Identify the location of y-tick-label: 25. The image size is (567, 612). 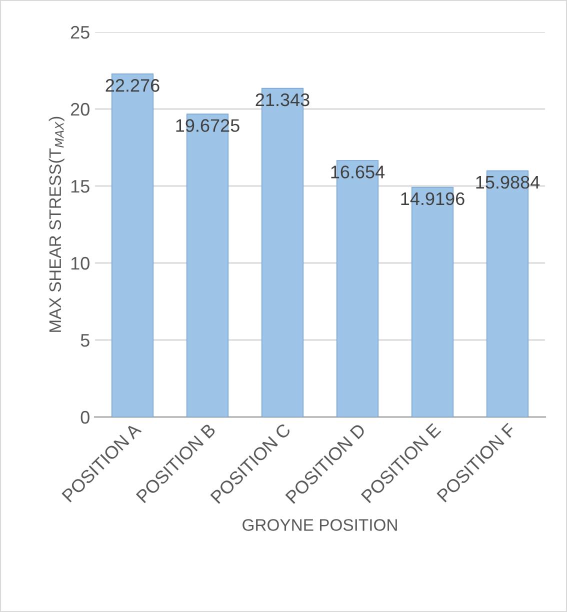
(80, 32).